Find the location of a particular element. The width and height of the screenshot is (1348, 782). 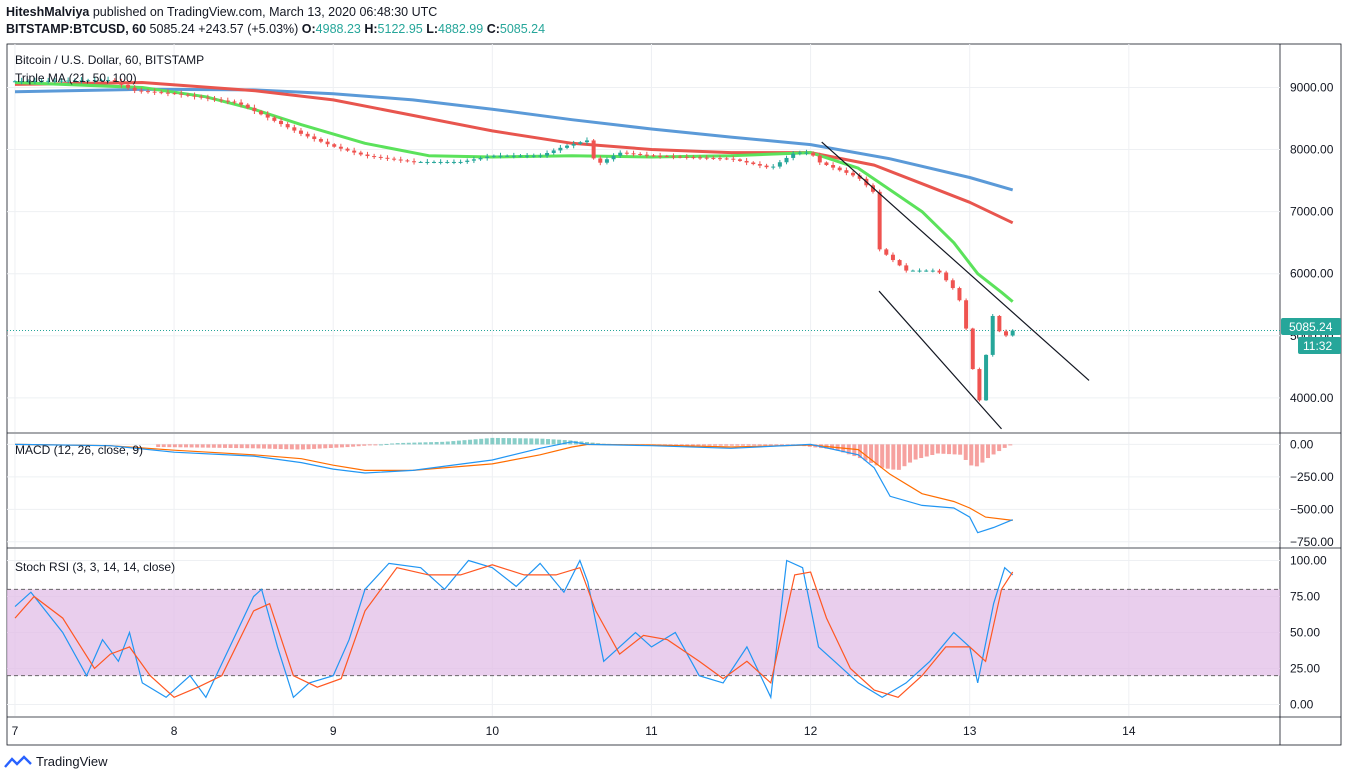

y-tick-label: 6000.00 is located at coordinates (1312, 274).